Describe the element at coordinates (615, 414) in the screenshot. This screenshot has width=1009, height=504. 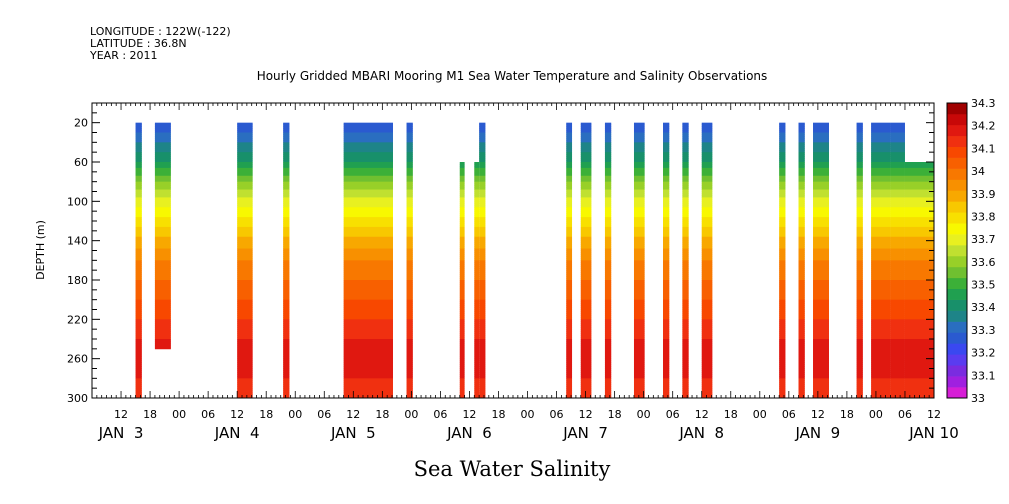
I see `x-hour-label: 18` at that location.